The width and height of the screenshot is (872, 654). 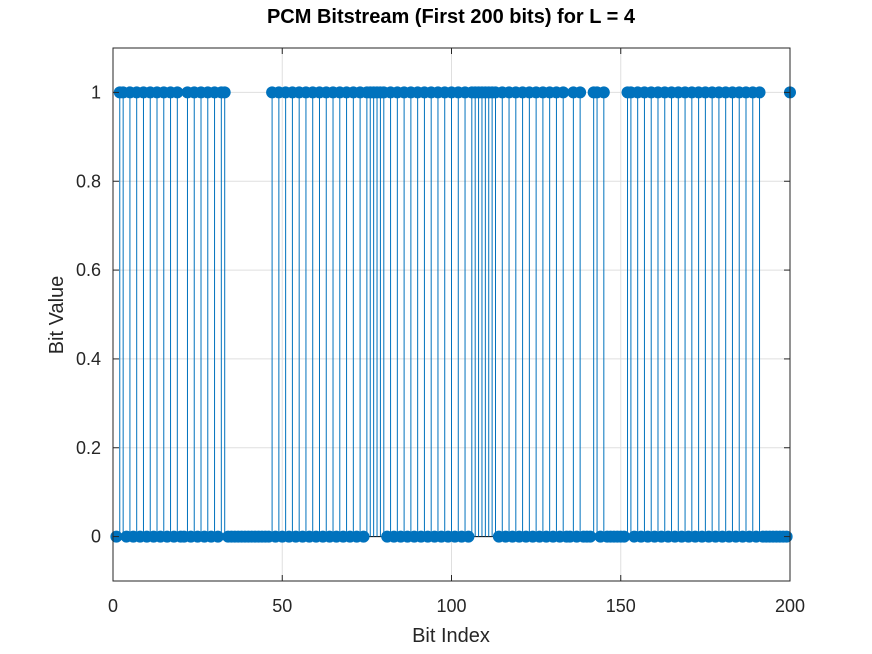 I want to click on y-tick-label: 1, so click(x=96, y=92).